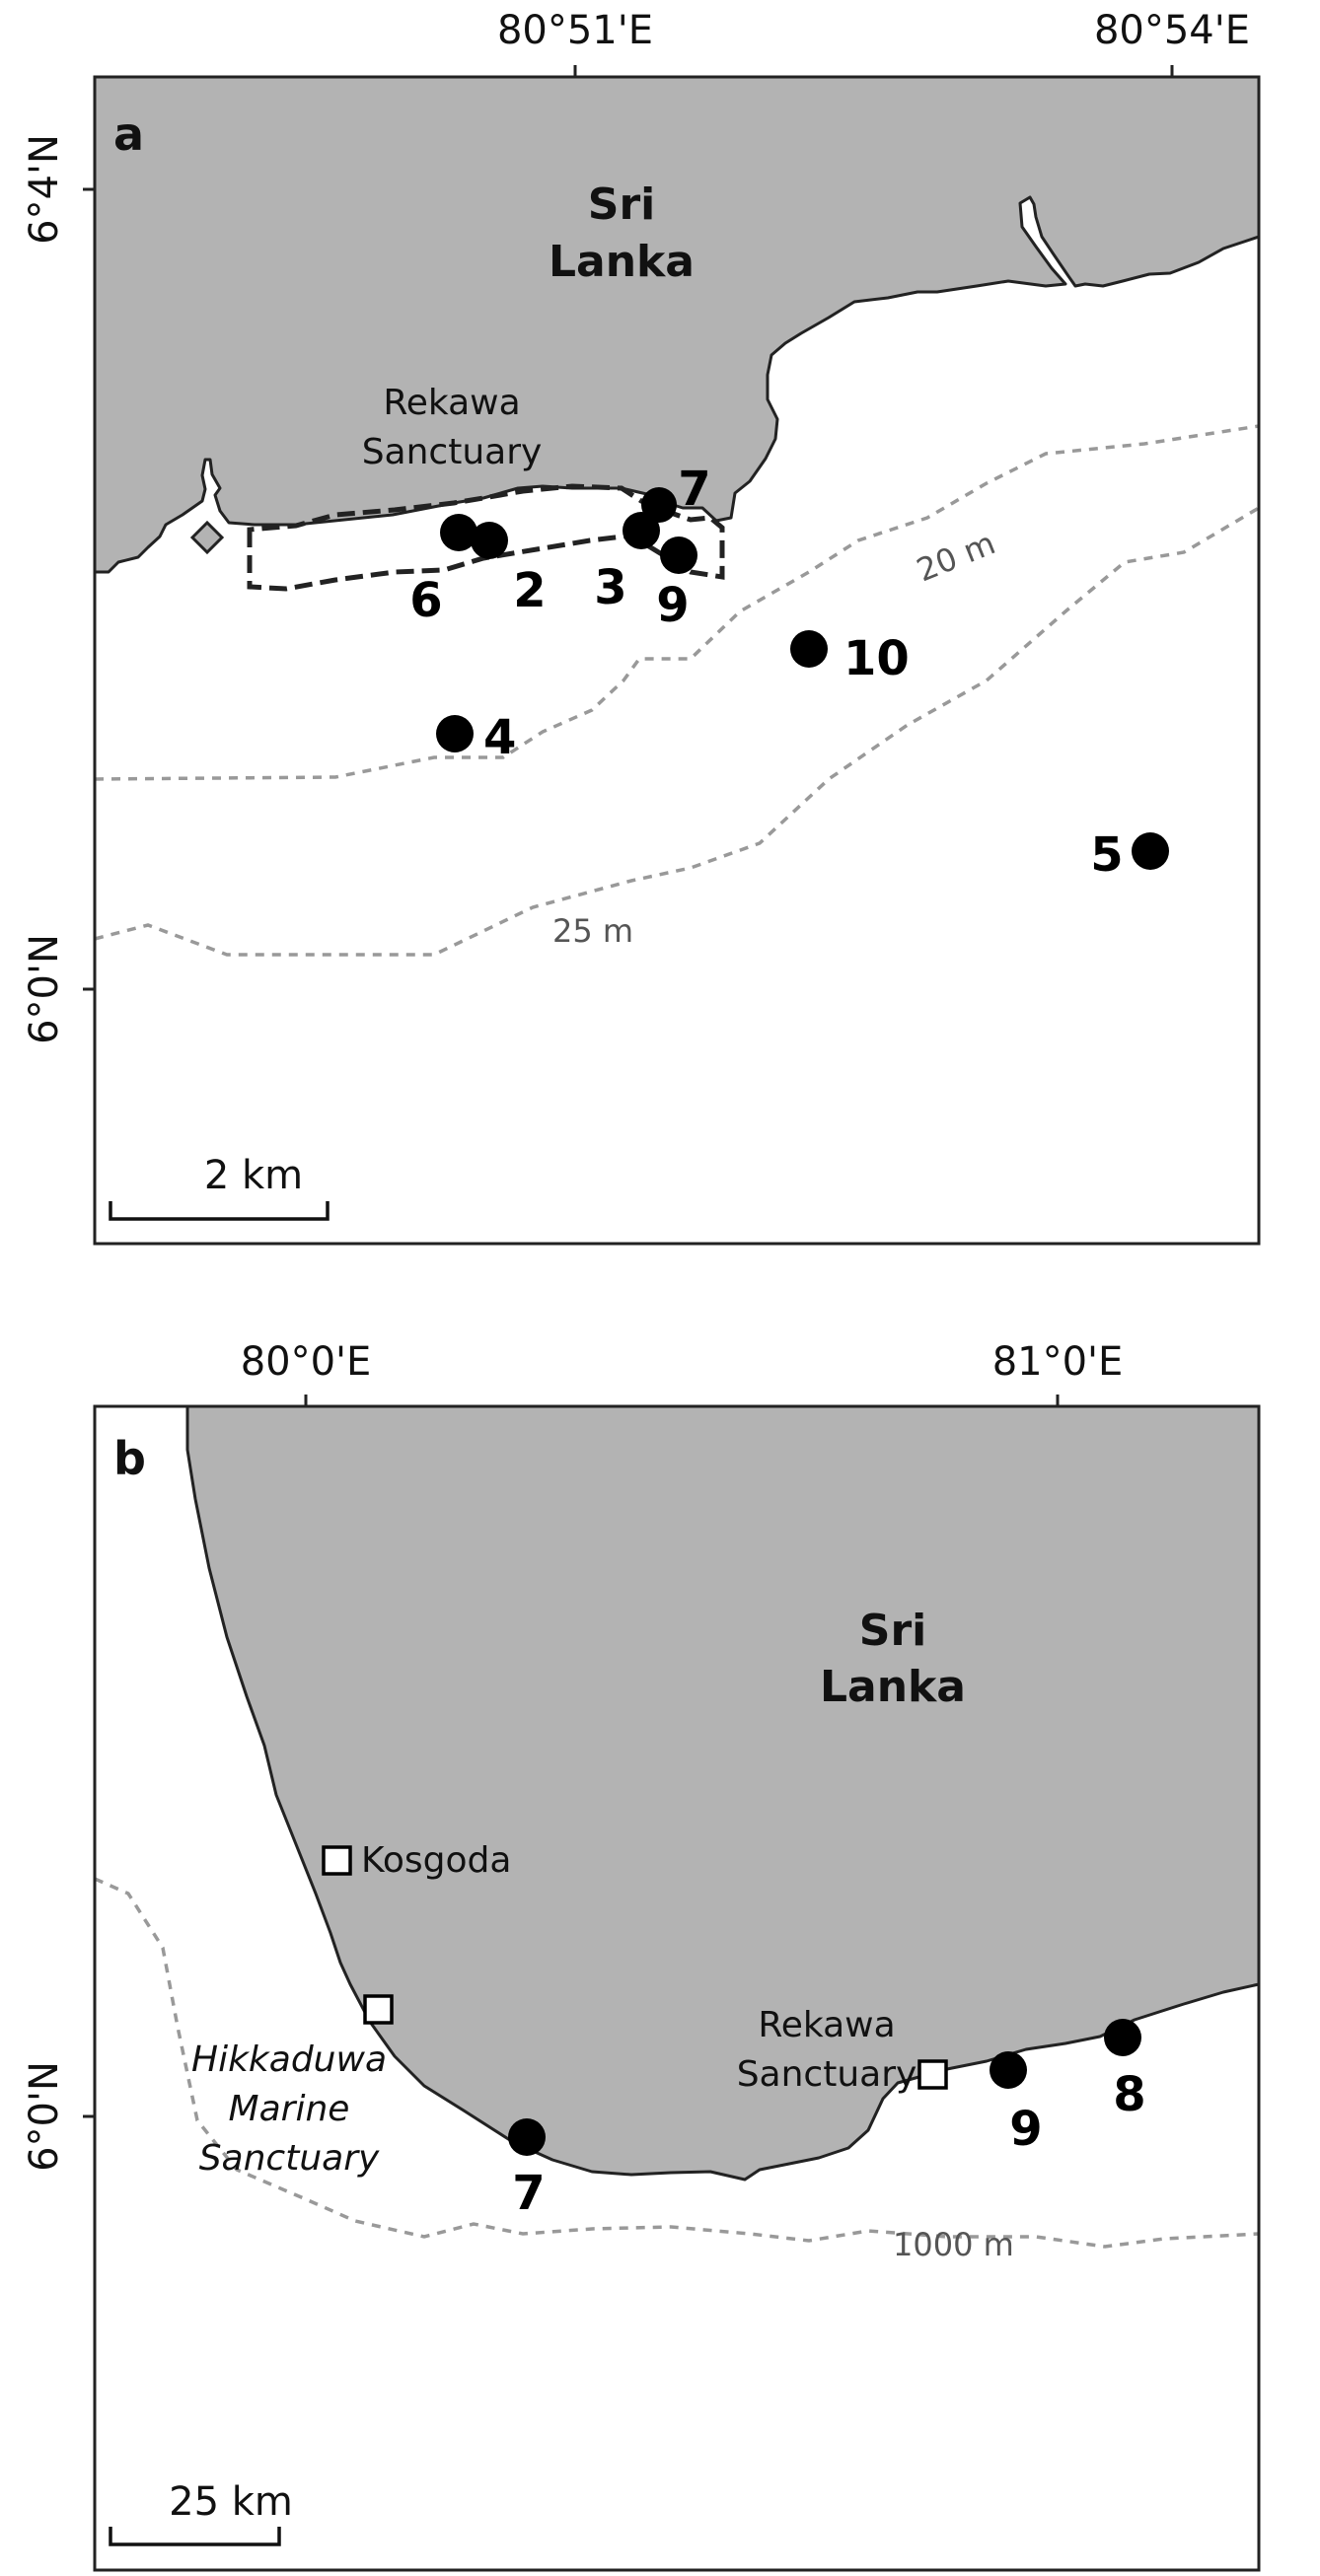  What do you see at coordinates (809, 649) in the screenshot?
I see `site-10-marker` at bounding box center [809, 649].